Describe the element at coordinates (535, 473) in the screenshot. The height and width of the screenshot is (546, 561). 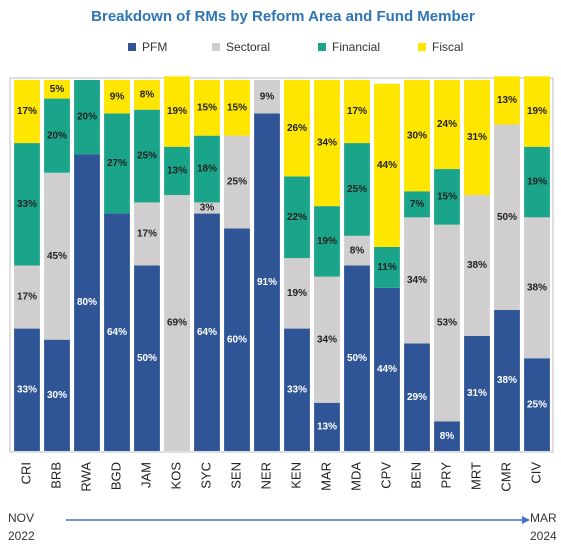
I see `x-tick-label: CIV` at that location.